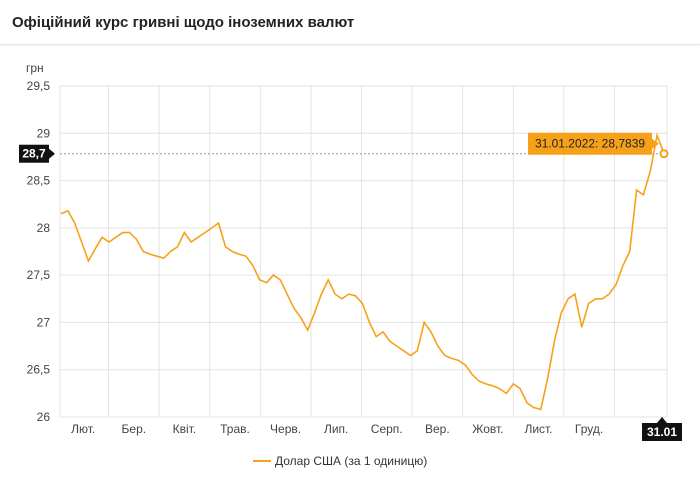 This screenshot has width=700, height=480. I want to click on tooltip: 31.01.2022: 28,7839, so click(593, 143).